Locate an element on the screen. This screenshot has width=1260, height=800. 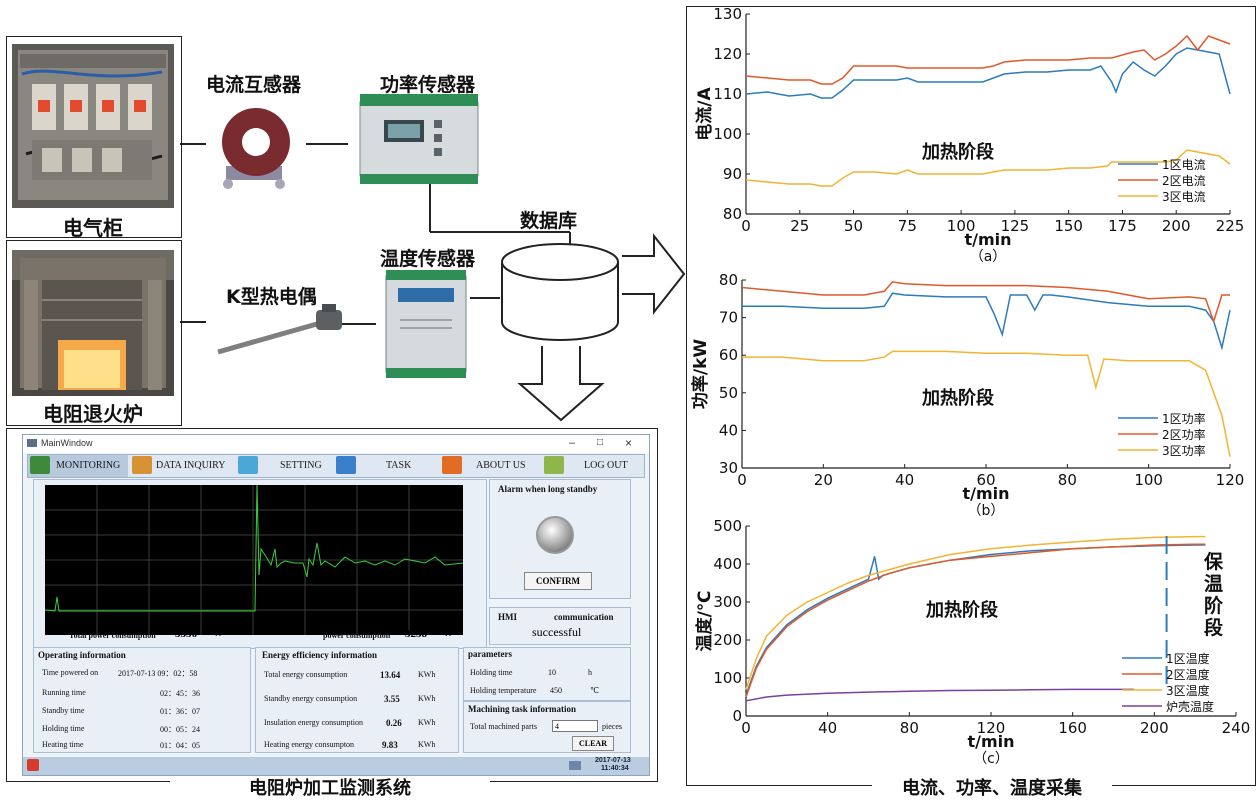
operating-row-value: 01：04：05 is located at coordinates (180, 745).